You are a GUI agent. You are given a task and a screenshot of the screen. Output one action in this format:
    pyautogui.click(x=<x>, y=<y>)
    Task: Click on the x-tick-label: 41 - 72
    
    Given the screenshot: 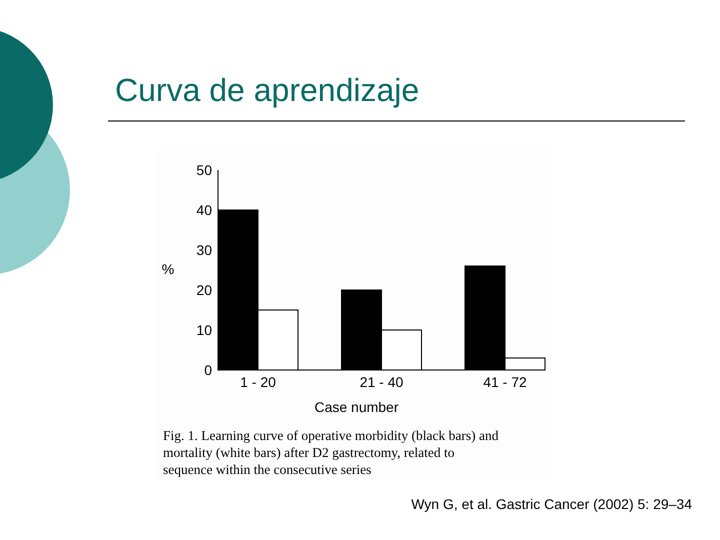 What is the action you would take?
    pyautogui.click(x=505, y=382)
    